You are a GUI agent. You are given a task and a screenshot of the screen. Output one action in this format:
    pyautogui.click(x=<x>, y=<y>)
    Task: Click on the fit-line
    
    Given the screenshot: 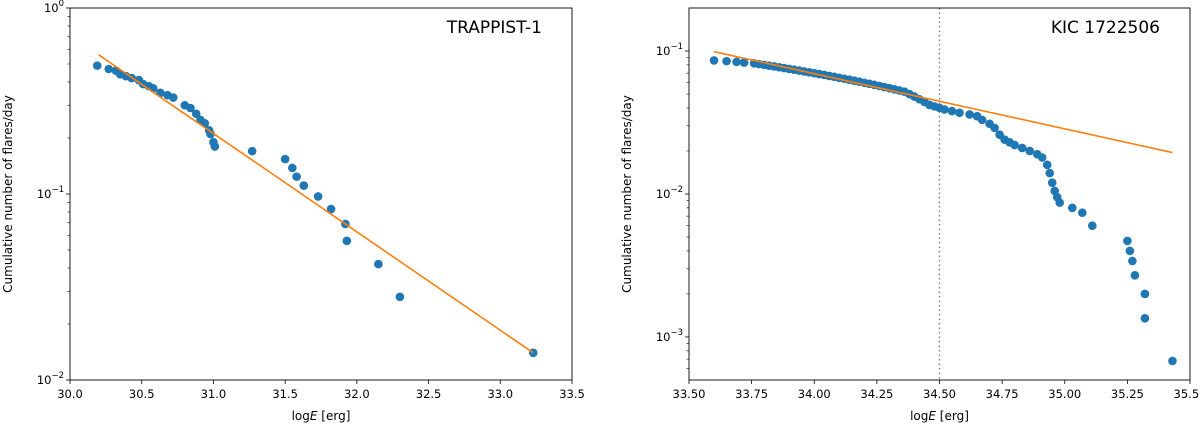 What is the action you would take?
    pyautogui.click(x=943, y=102)
    